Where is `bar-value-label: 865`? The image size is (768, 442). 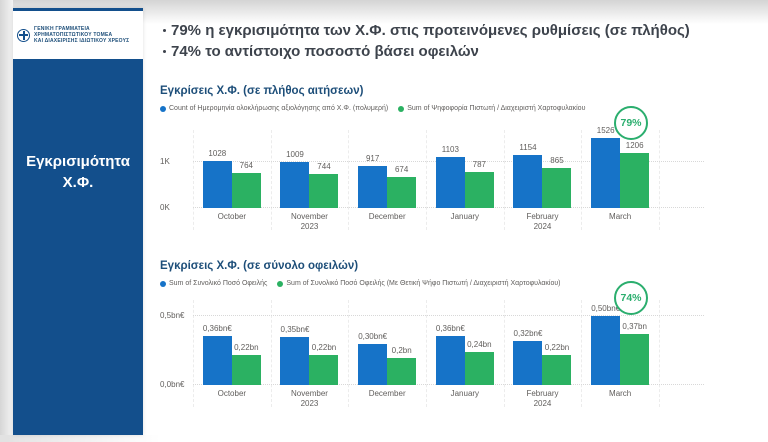 bar-value-label: 865 is located at coordinates (557, 161).